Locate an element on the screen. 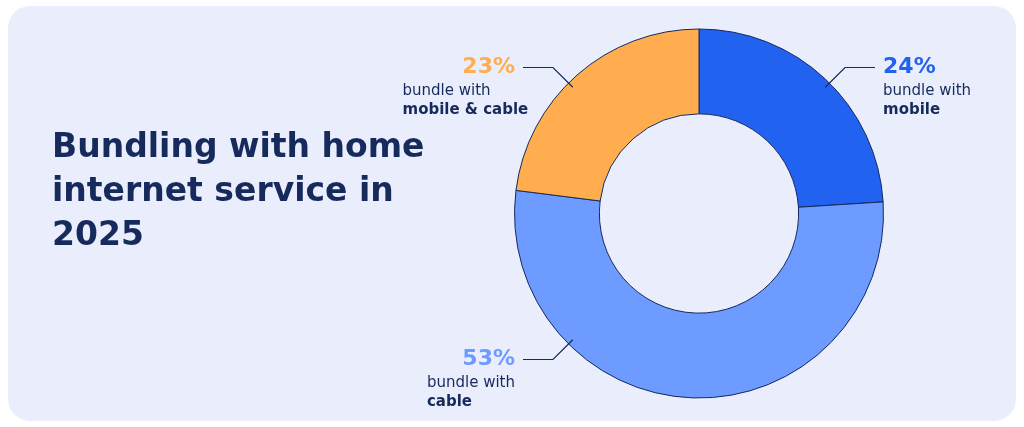  data-label: 24% is located at coordinates (909, 66).